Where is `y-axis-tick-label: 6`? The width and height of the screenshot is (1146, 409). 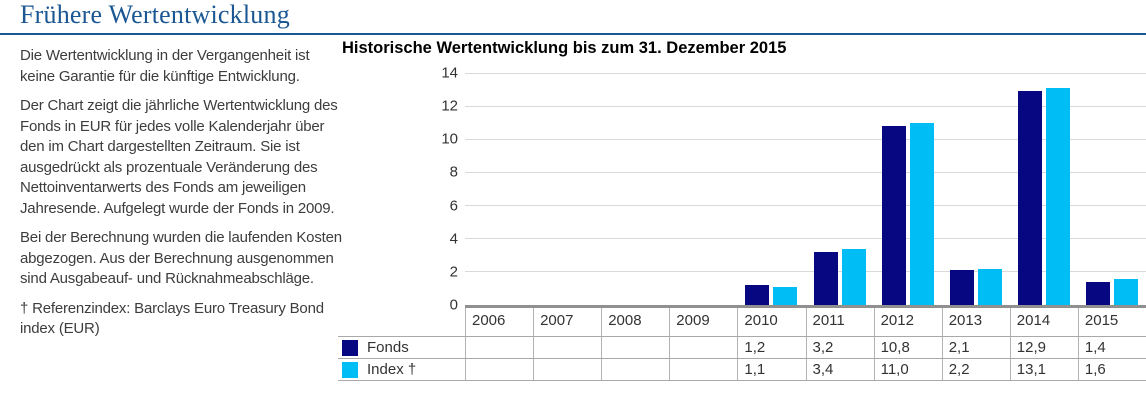 y-axis-tick-label: 6 is located at coordinates (453, 206).